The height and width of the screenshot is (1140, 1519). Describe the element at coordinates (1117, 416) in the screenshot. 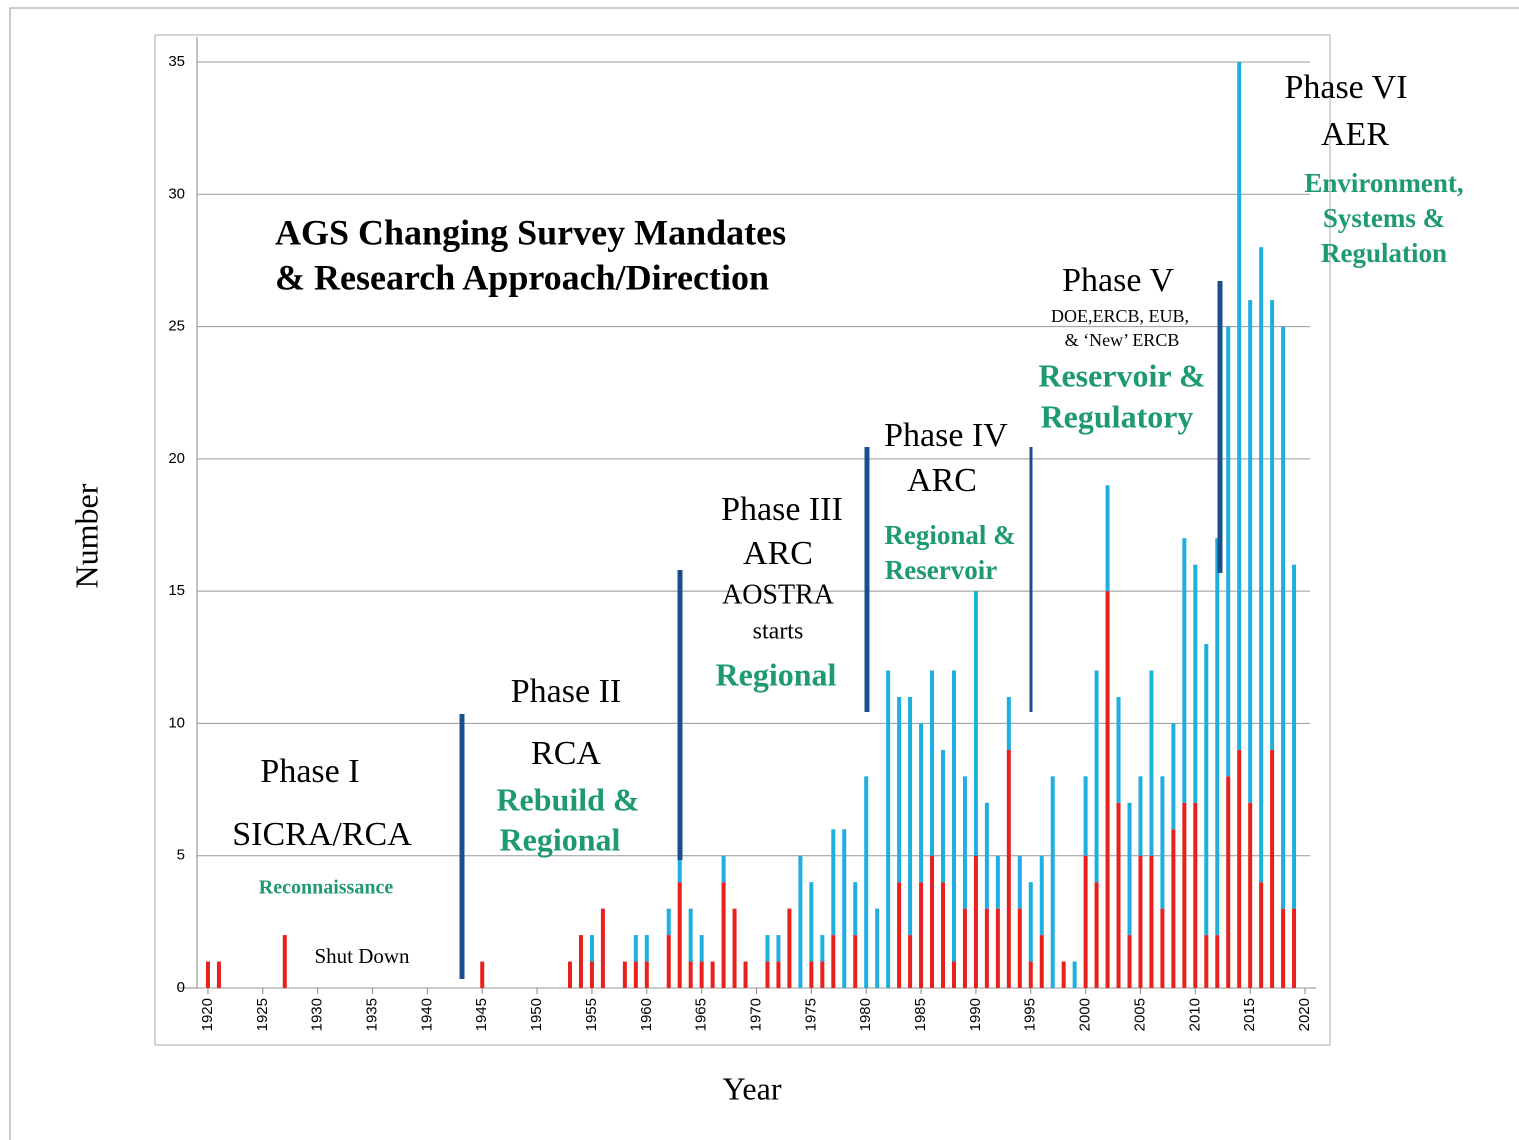

I see `annotation: Regulatory` at that location.